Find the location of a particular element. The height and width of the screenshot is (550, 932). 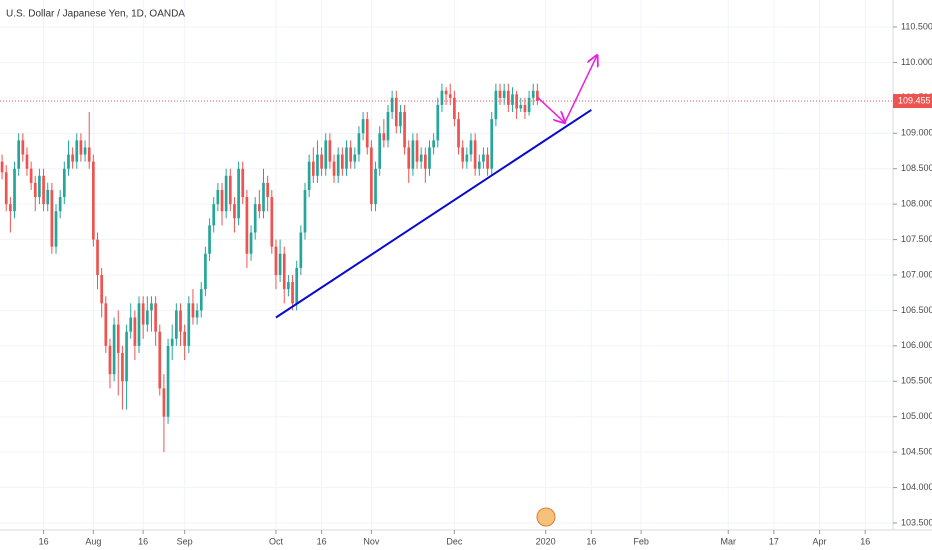

y-tick-label: 110.500 is located at coordinates (916, 26).